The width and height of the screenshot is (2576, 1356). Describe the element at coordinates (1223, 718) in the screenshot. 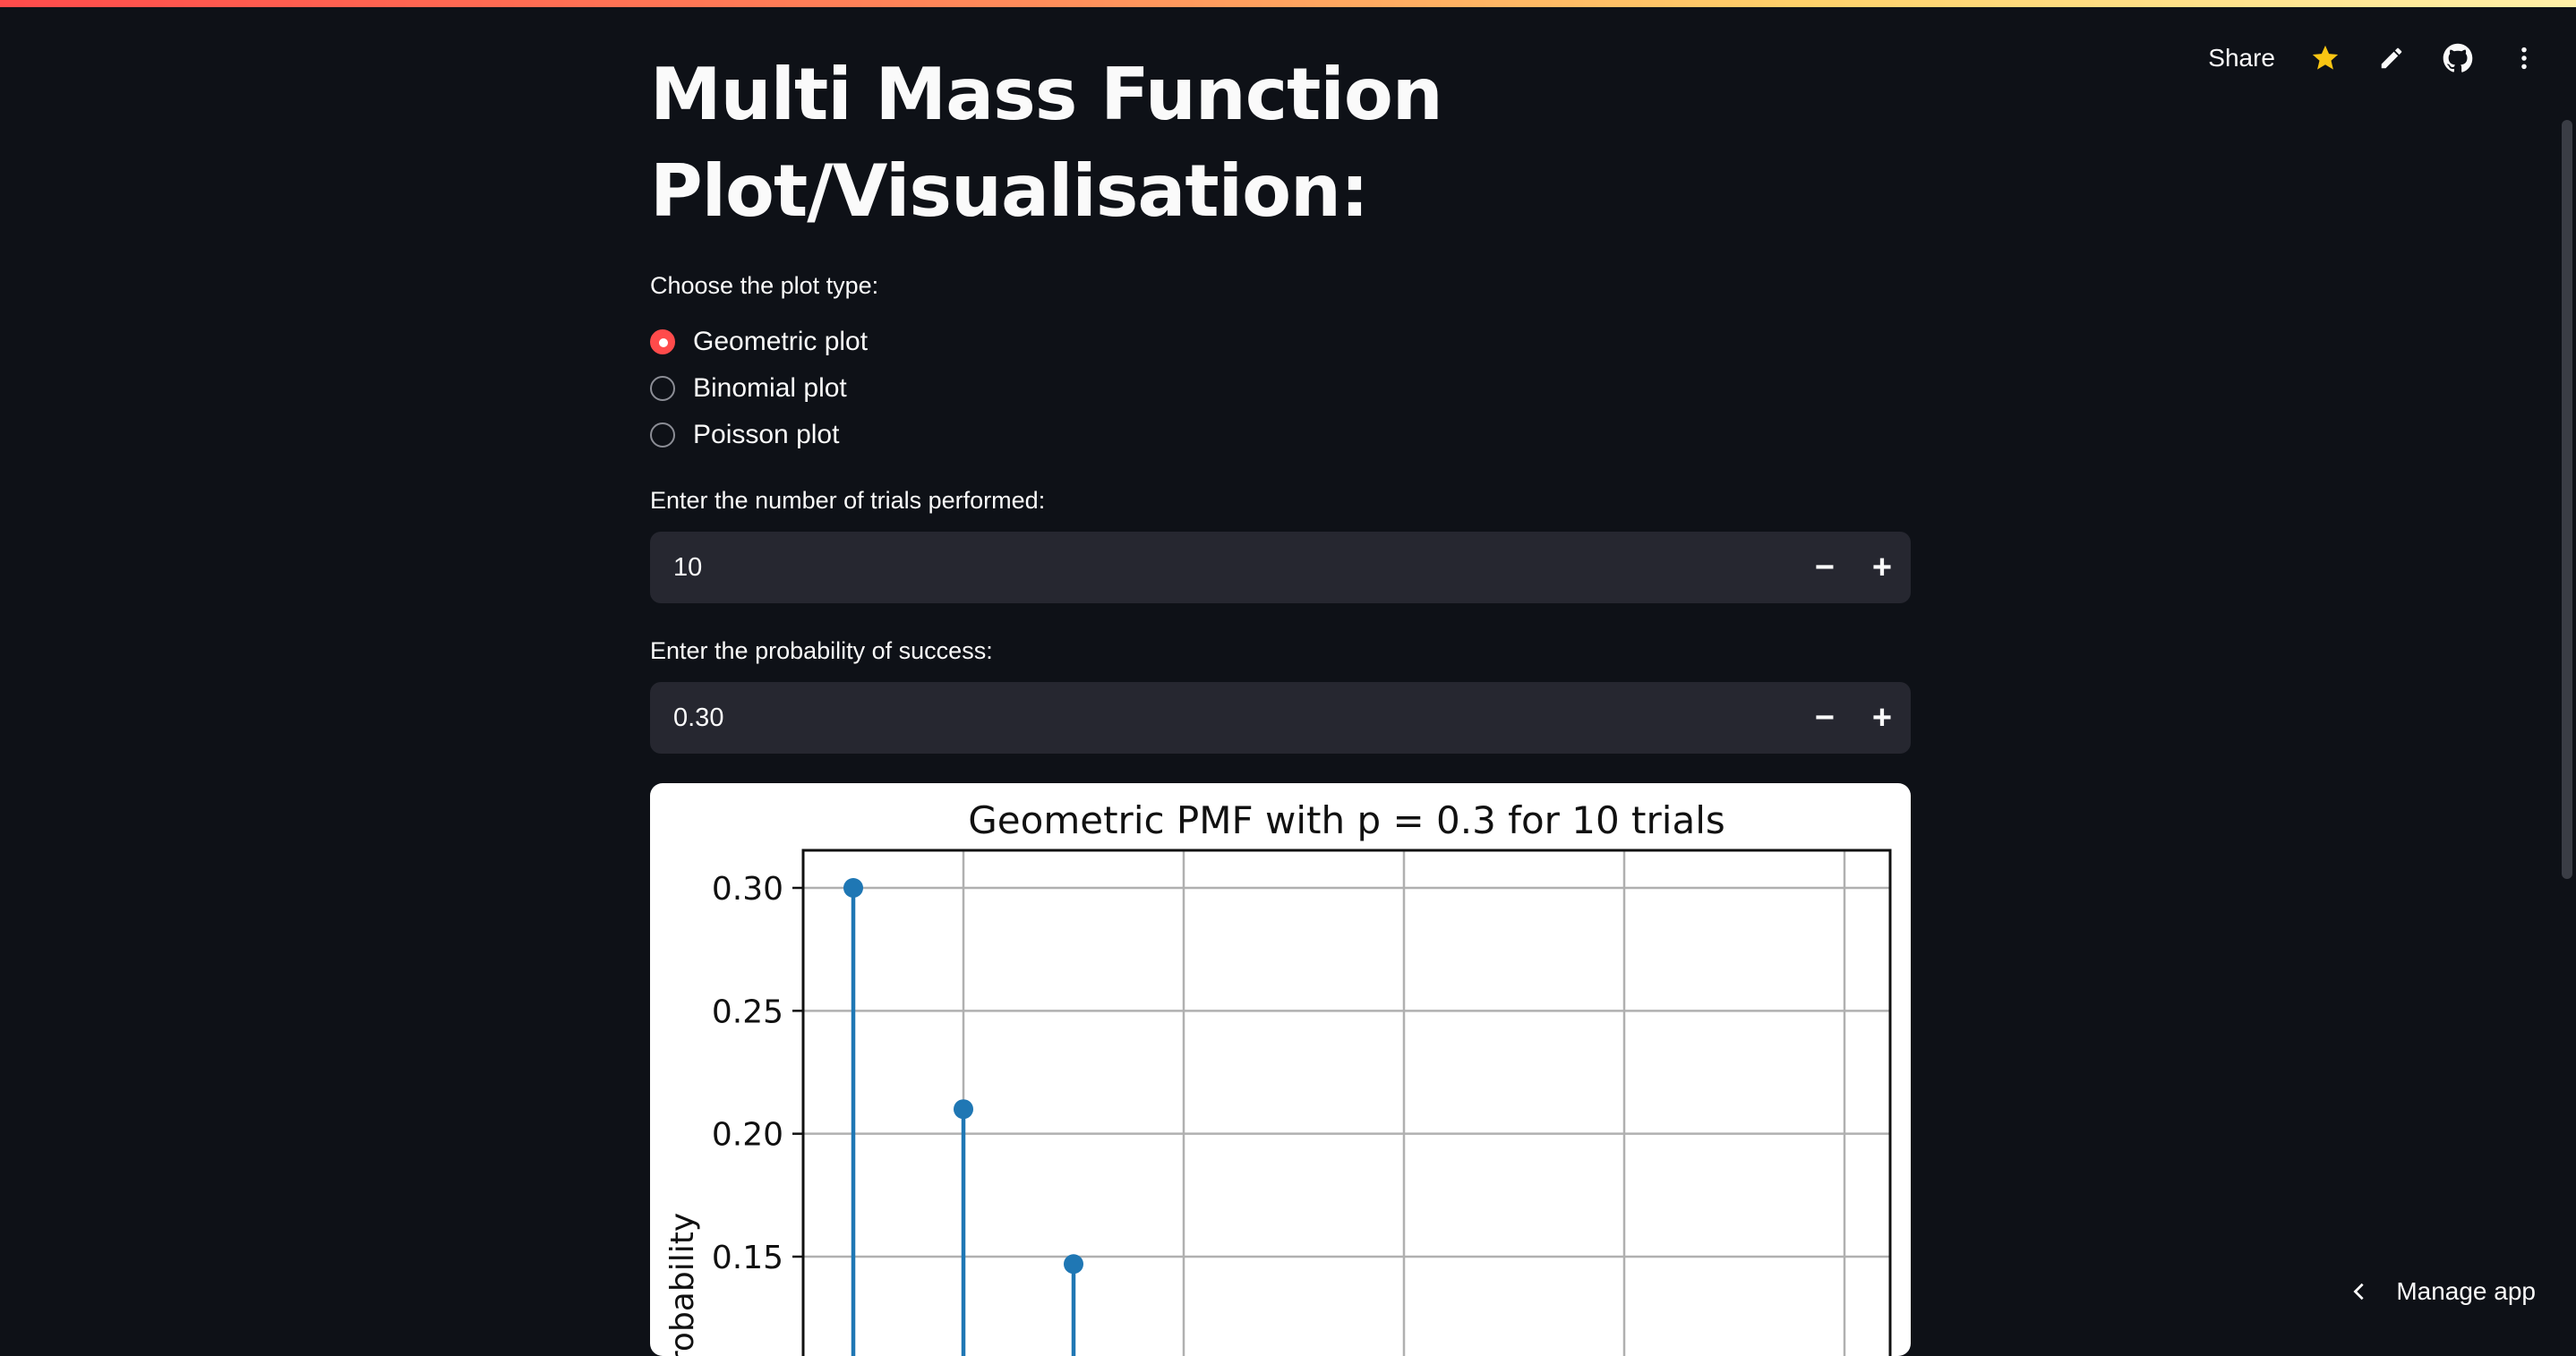

I see `probability-value-field: 0.30` at that location.